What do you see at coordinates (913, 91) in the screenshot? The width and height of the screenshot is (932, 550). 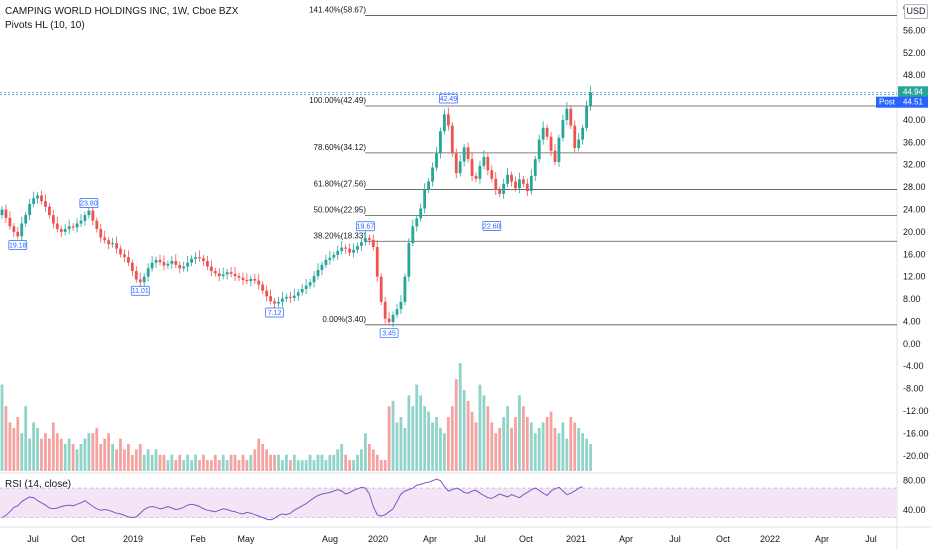 I see `last-price-value: 44.94` at bounding box center [913, 91].